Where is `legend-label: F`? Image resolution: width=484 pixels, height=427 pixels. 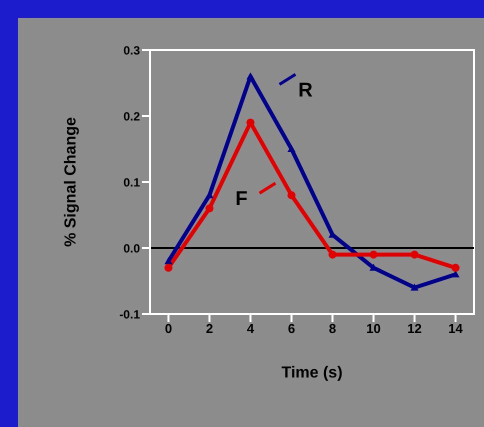 legend-label: F is located at coordinates (241, 199).